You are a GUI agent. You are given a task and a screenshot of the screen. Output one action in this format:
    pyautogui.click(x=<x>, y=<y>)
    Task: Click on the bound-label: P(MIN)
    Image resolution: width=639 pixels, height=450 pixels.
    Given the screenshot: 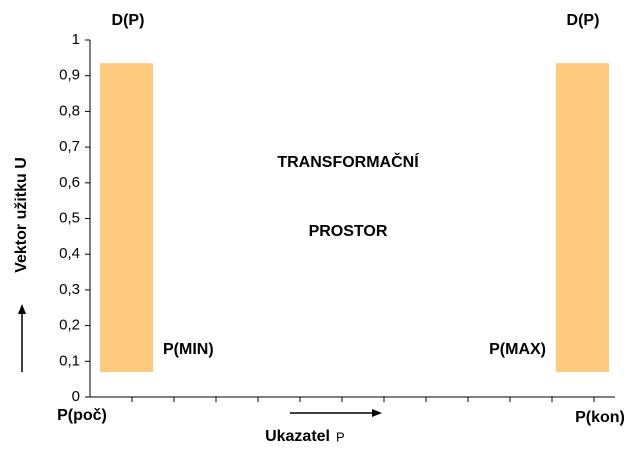 What is the action you would take?
    pyautogui.click(x=188, y=349)
    